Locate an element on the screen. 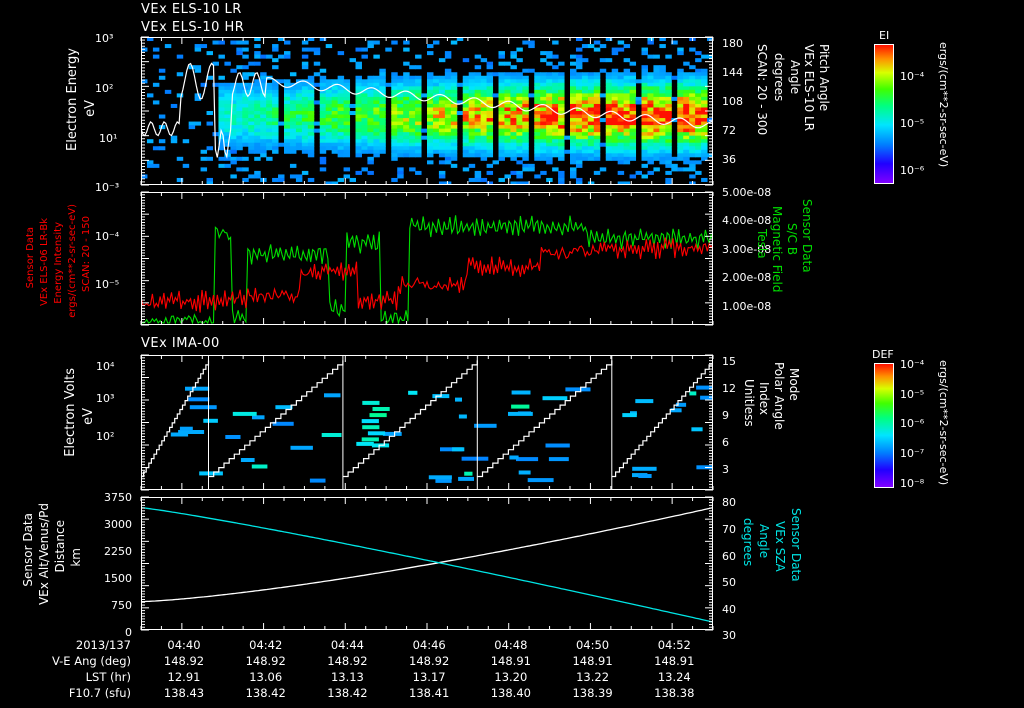  colorbar-def-tick-4: 10⁻⁸ is located at coordinates (912, 483).